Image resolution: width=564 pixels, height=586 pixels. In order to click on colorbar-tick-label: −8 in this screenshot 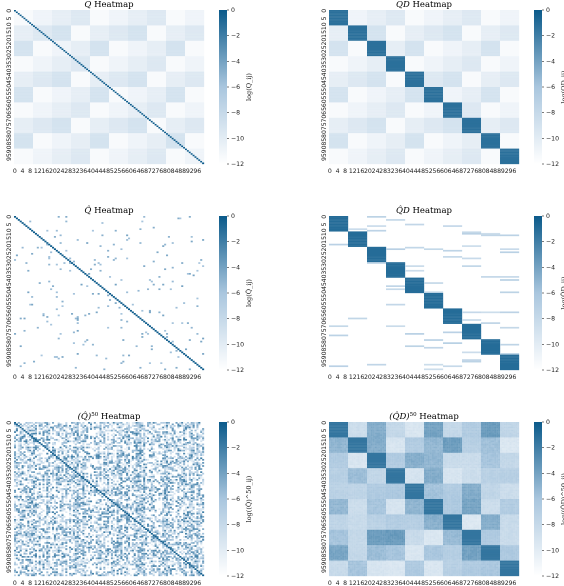, I will do `click(550, 113)`.